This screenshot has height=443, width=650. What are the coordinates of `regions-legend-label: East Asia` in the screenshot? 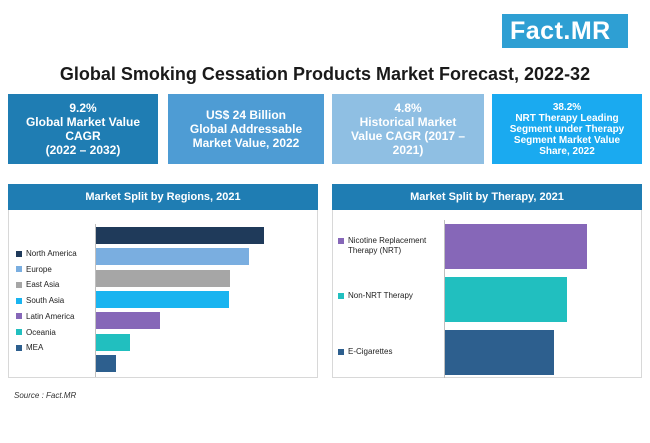 It's located at (43, 285).